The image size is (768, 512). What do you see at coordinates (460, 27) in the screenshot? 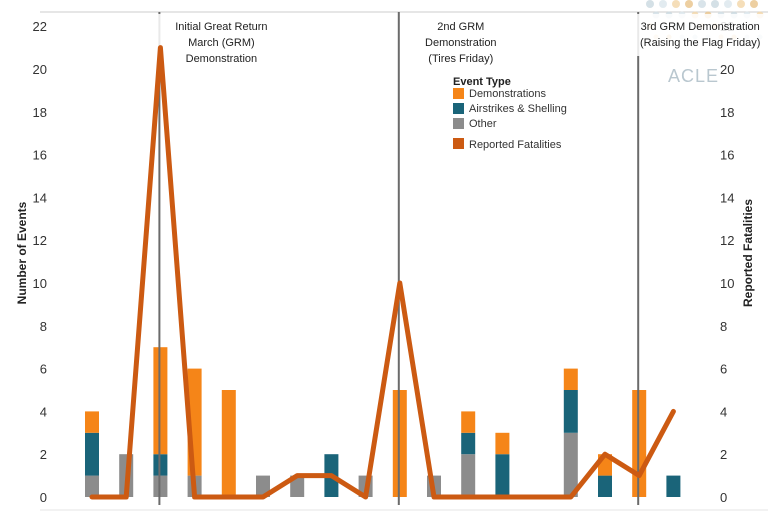
I see `annotation-1-line-0: 2nd GRM` at bounding box center [460, 27].